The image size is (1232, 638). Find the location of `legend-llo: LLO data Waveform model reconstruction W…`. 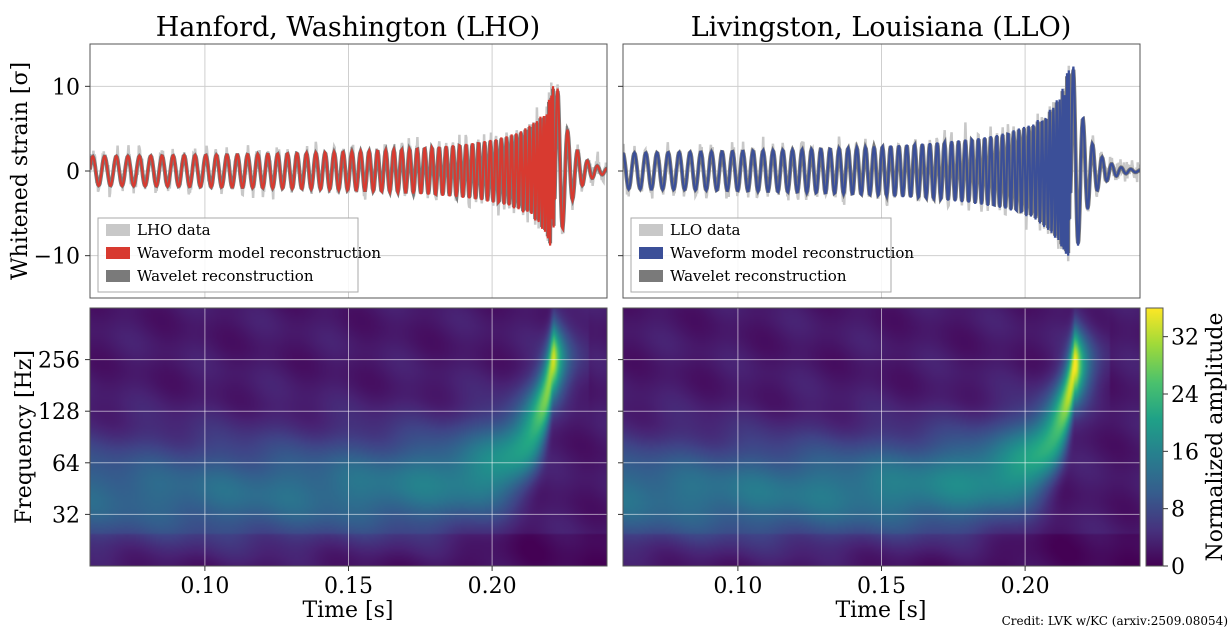

legend-llo: LLO data Waveform model reconstruction W… is located at coordinates (772, 255).